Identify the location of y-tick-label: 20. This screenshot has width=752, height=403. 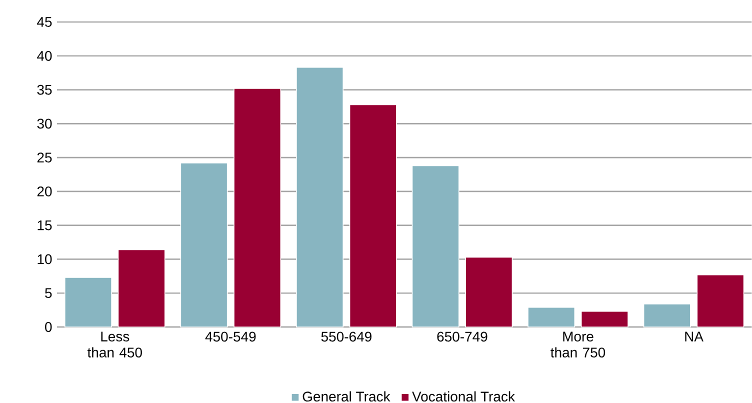
(44, 191).